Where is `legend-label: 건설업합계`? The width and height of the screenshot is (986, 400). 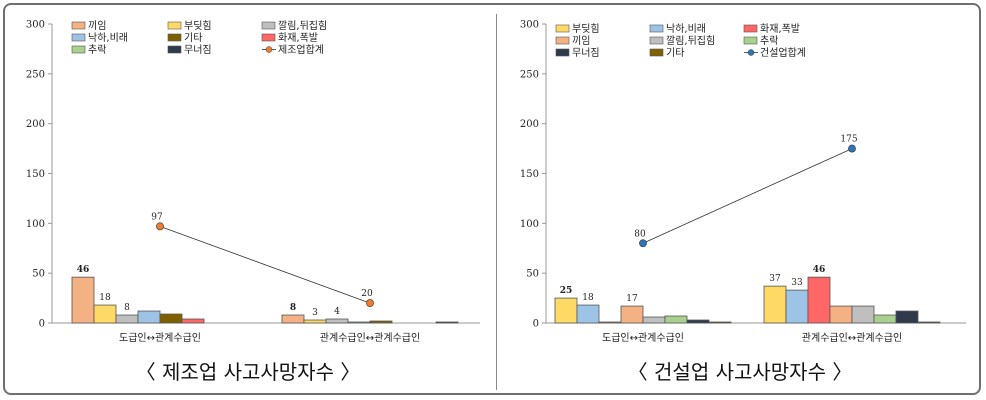 legend-label: 건설업합계 is located at coordinates (783, 52).